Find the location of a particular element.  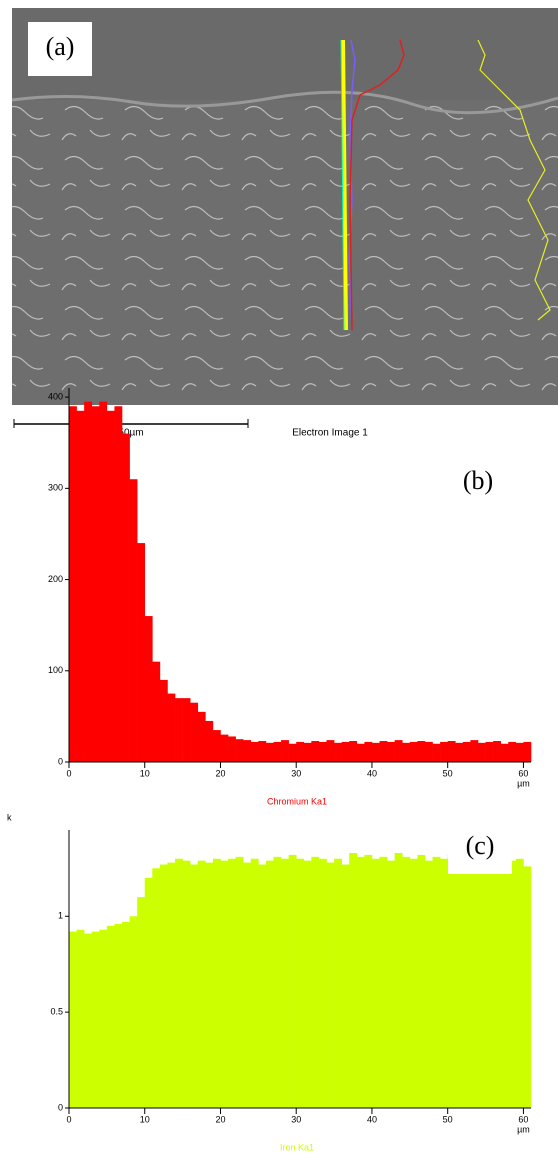

x-tick-label: 0 is located at coordinates (68, 1119).